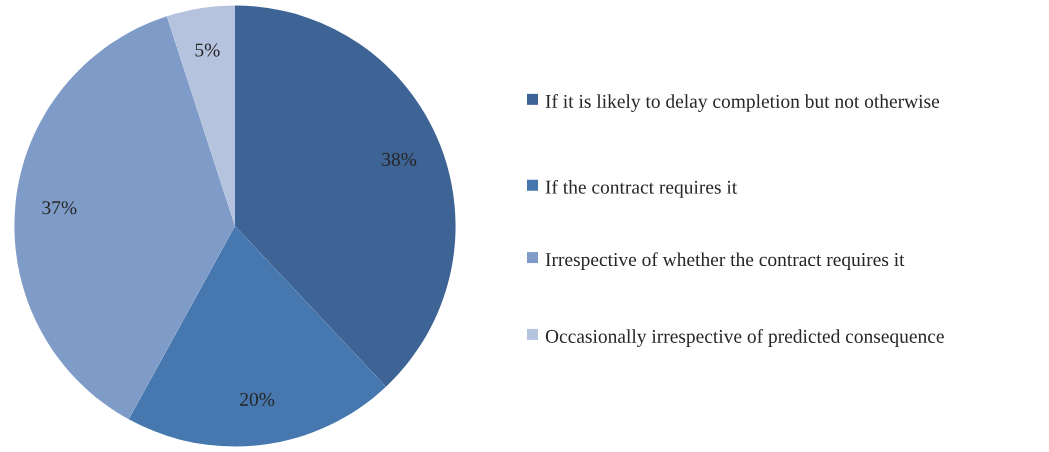 This screenshot has height=452, width=1049. Describe the element at coordinates (257, 399) in the screenshot. I see `data-label: 20%` at that location.